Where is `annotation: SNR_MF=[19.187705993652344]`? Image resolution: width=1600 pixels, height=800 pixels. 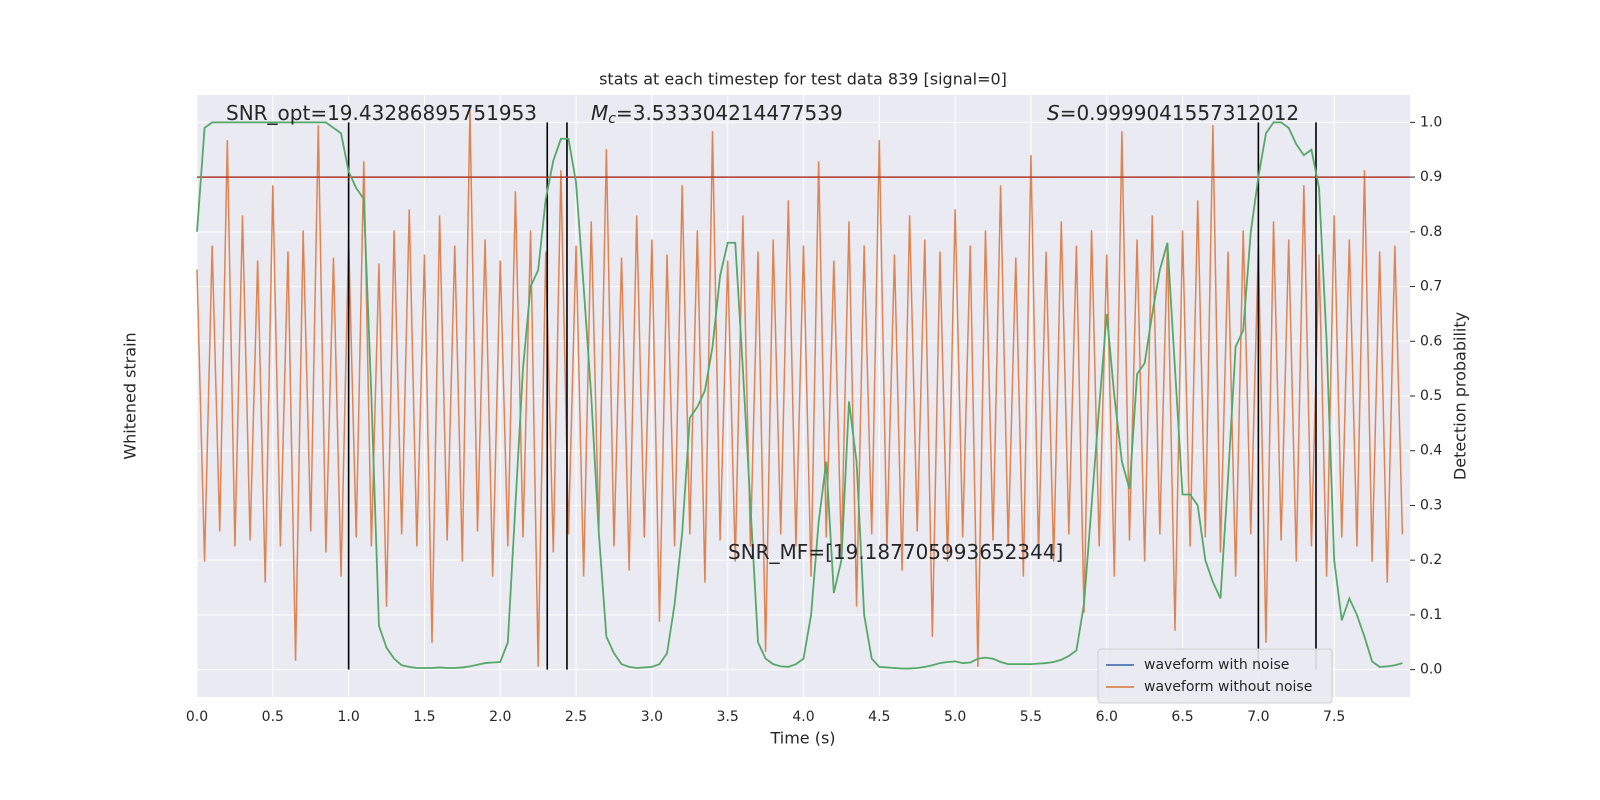 annotation: SNR_MF=[19.187705993652344] is located at coordinates (895, 552).